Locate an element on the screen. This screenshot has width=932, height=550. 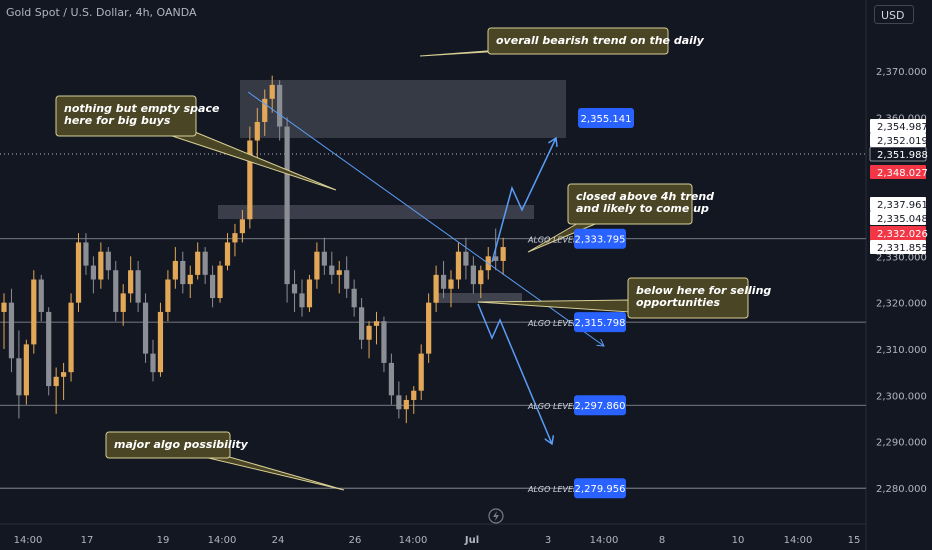
price-axis-label: 2,337.961 is located at coordinates (899, 204).